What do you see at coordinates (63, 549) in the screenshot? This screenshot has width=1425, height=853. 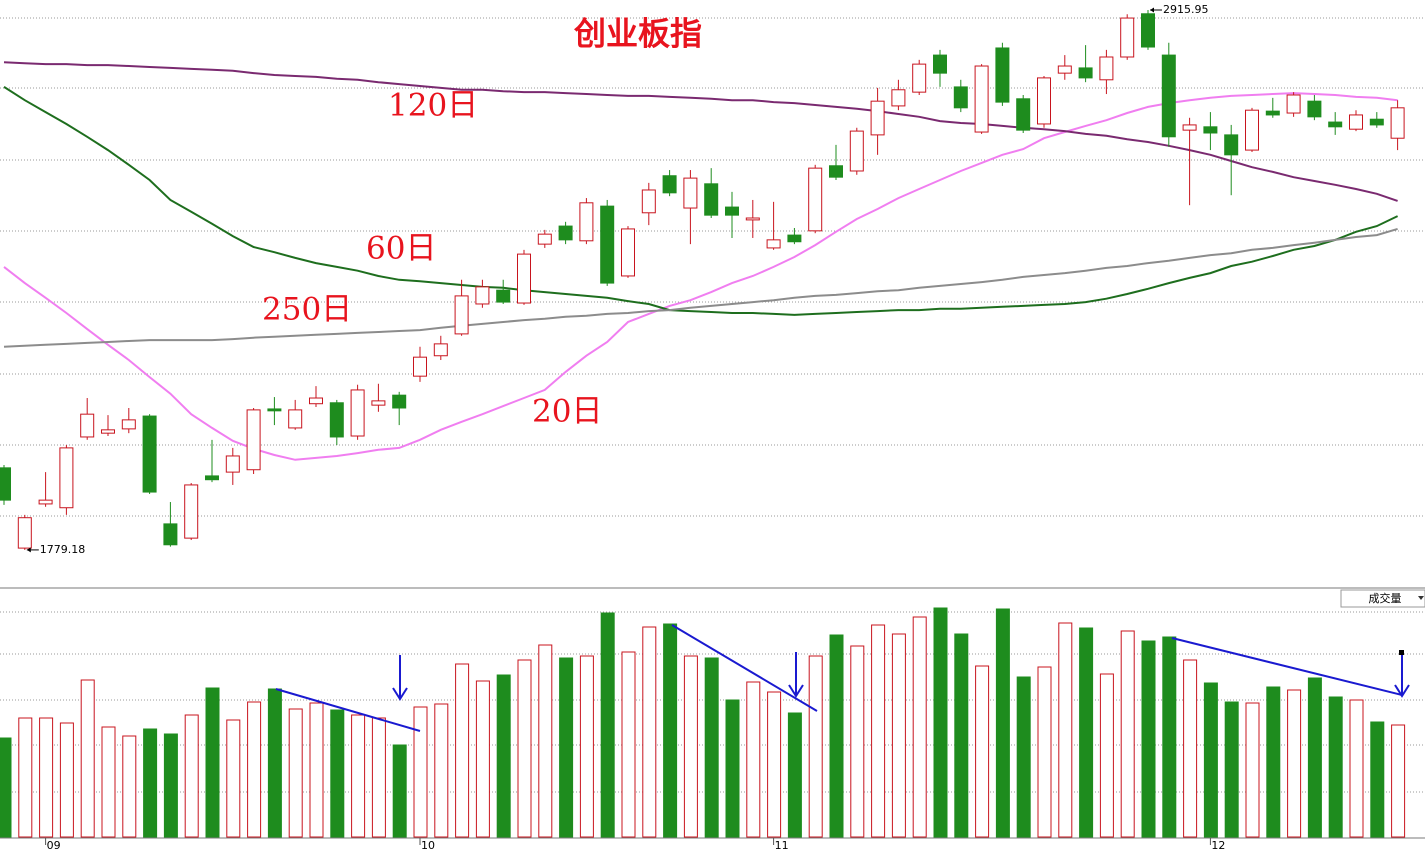 I see `extreme-label: 1779.18` at bounding box center [63, 549].